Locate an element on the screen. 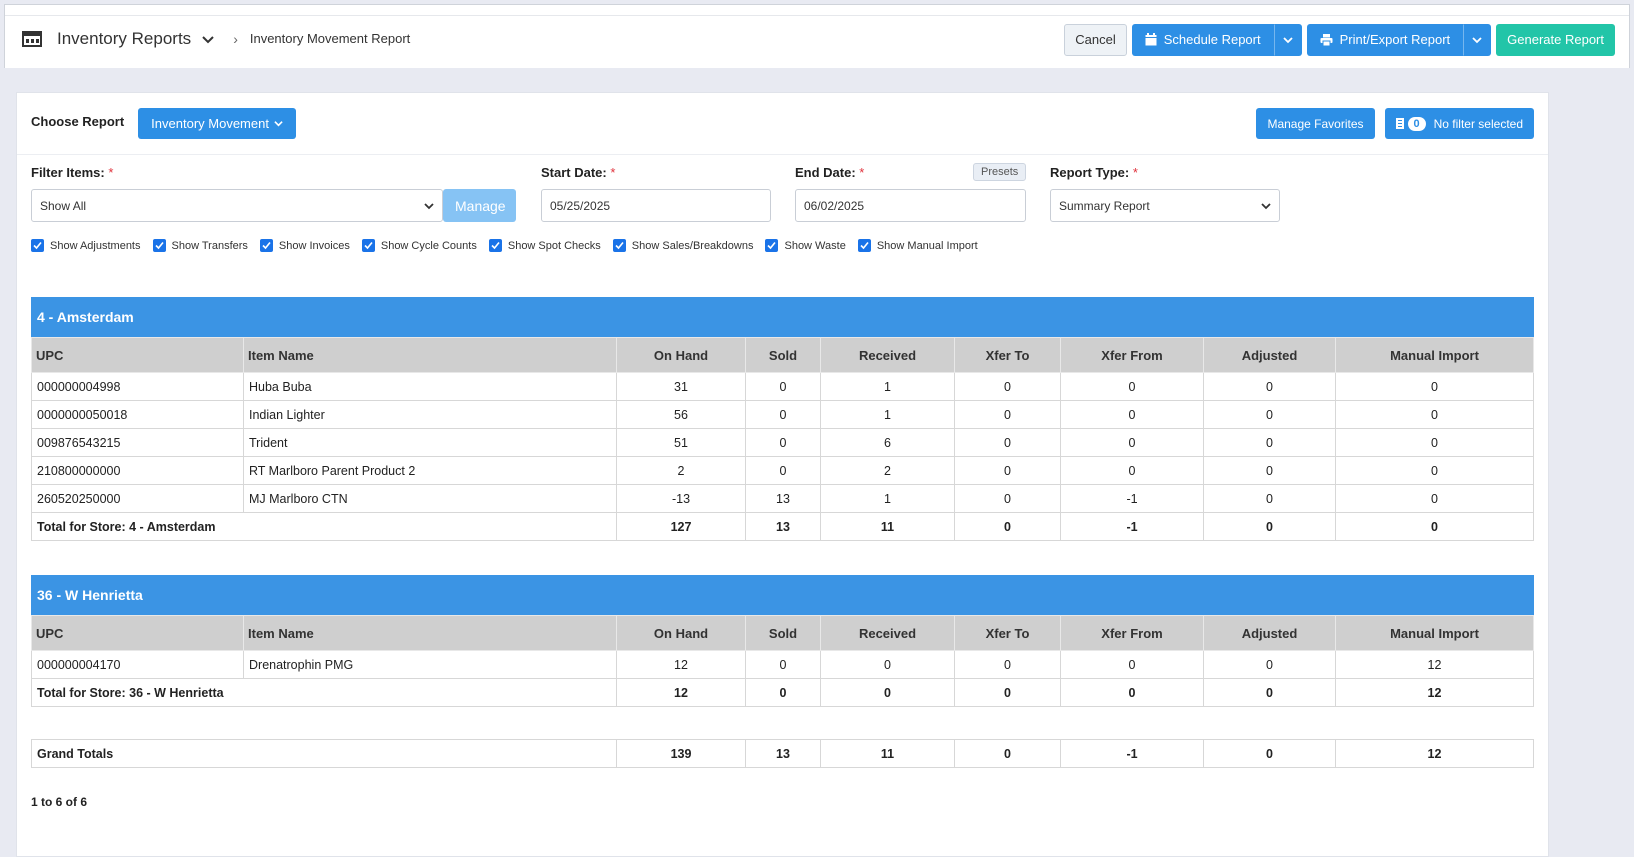 Image resolution: width=1634 pixels, height=857 pixels. table-row: 000000004170 Drenatrophin PMG 12 0 0 0 0 0 12 is located at coordinates (782, 664).